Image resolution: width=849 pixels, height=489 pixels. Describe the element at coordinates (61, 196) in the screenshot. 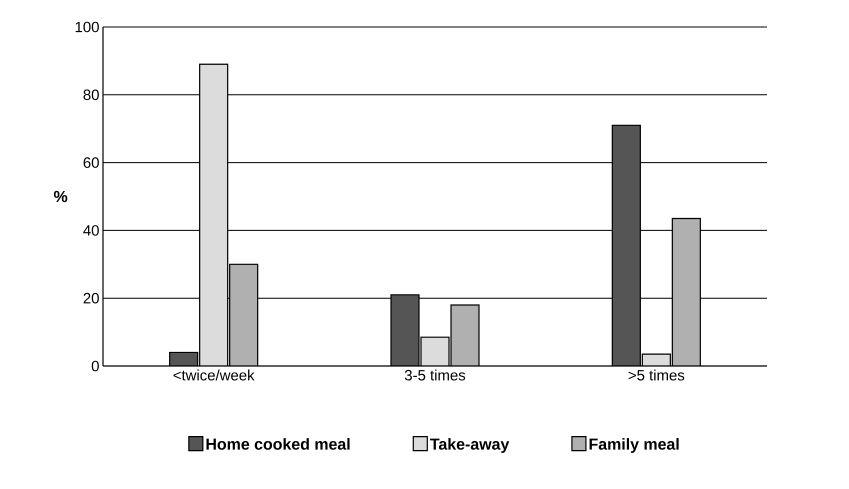

I see `y-axis-title: %` at that location.